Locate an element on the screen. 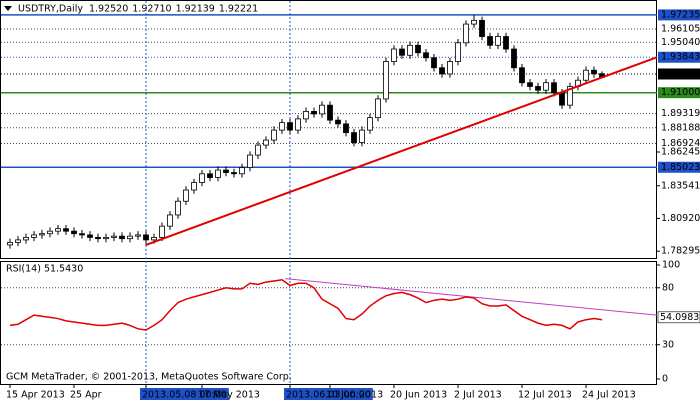  y-tick-label: 1.83541 is located at coordinates (680, 185).